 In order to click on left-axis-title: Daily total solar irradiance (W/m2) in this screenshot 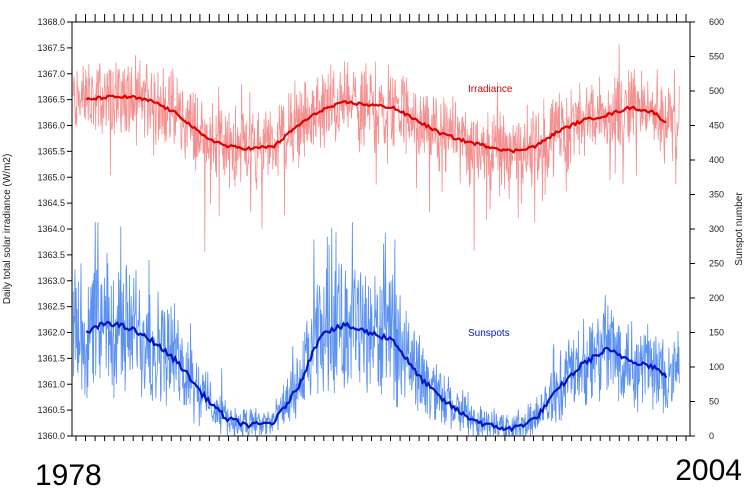, I will do `click(7, 229)`.